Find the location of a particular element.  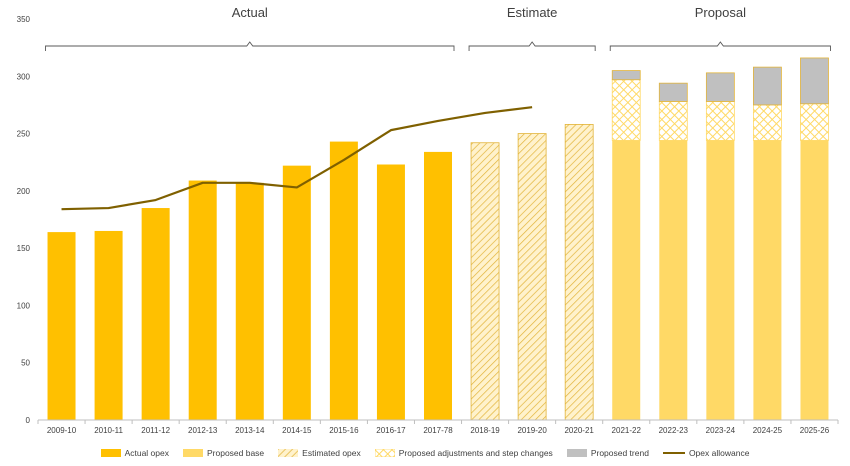

legend-swatch-estimated-opex is located at coordinates (288, 453).